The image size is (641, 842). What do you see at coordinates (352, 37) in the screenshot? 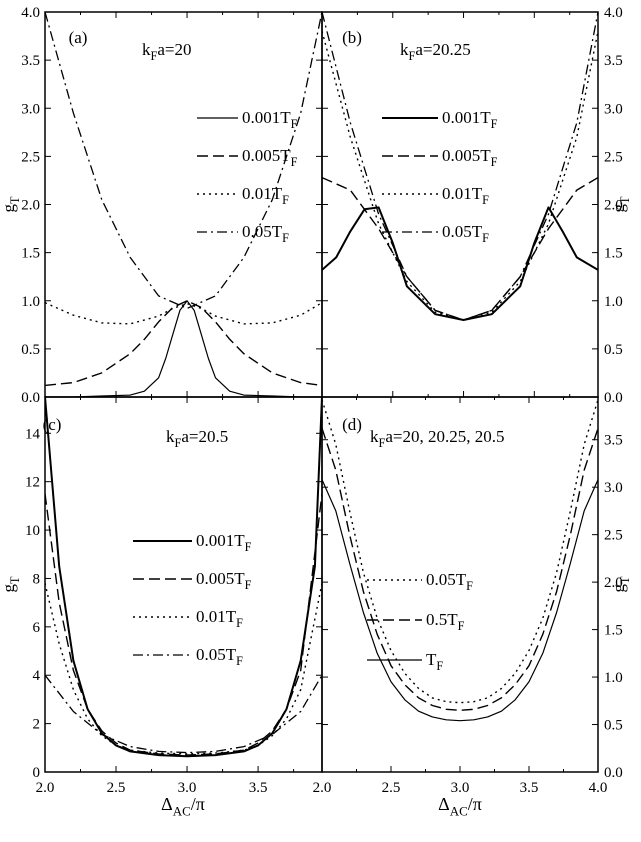
I see `panel-label: (b)` at bounding box center [352, 37].